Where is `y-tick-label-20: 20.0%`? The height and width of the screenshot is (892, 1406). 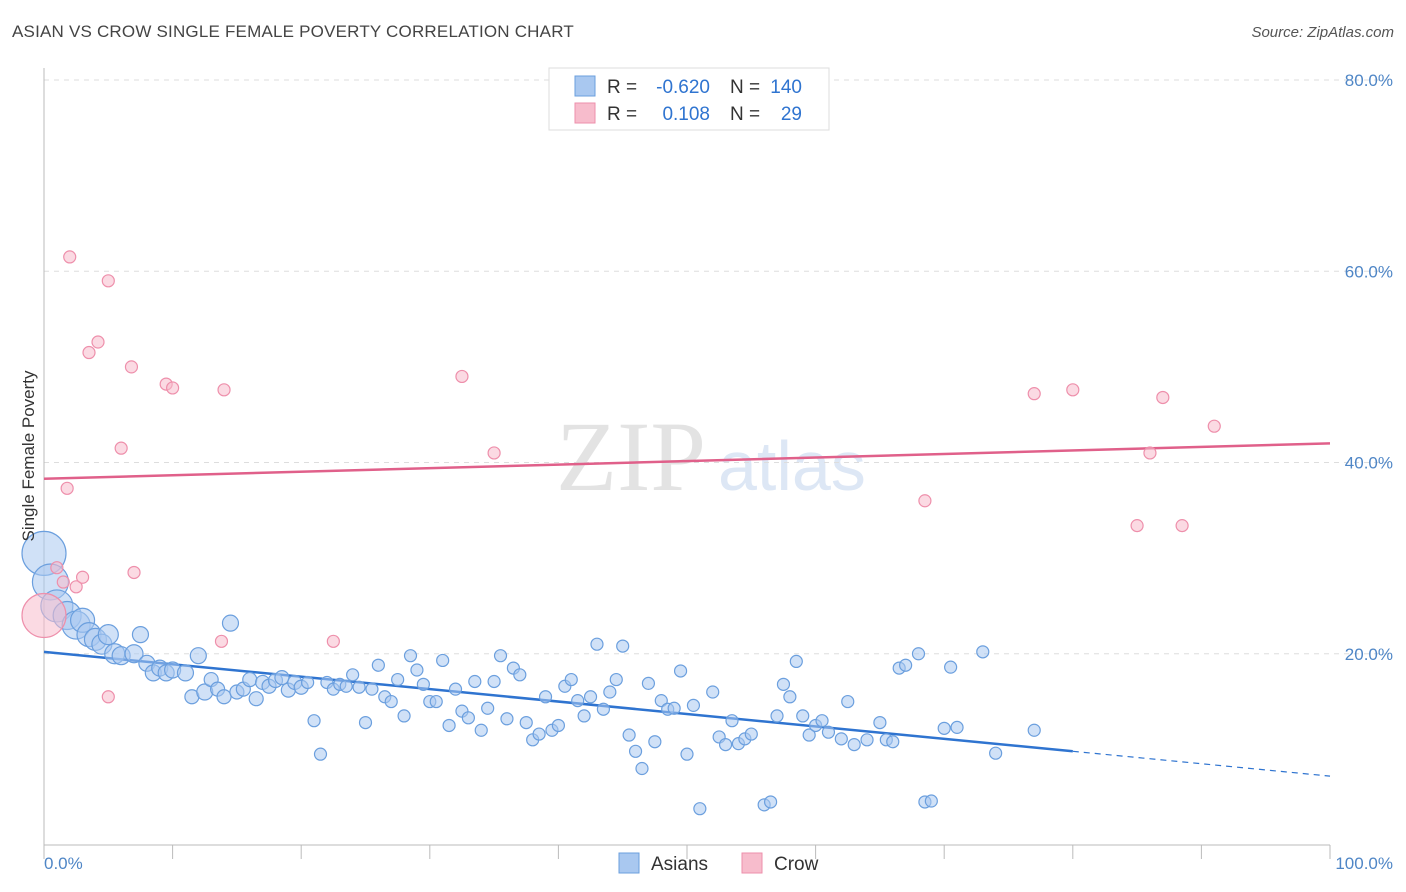 y-tick-label-20: 20.0% is located at coordinates (1369, 654).